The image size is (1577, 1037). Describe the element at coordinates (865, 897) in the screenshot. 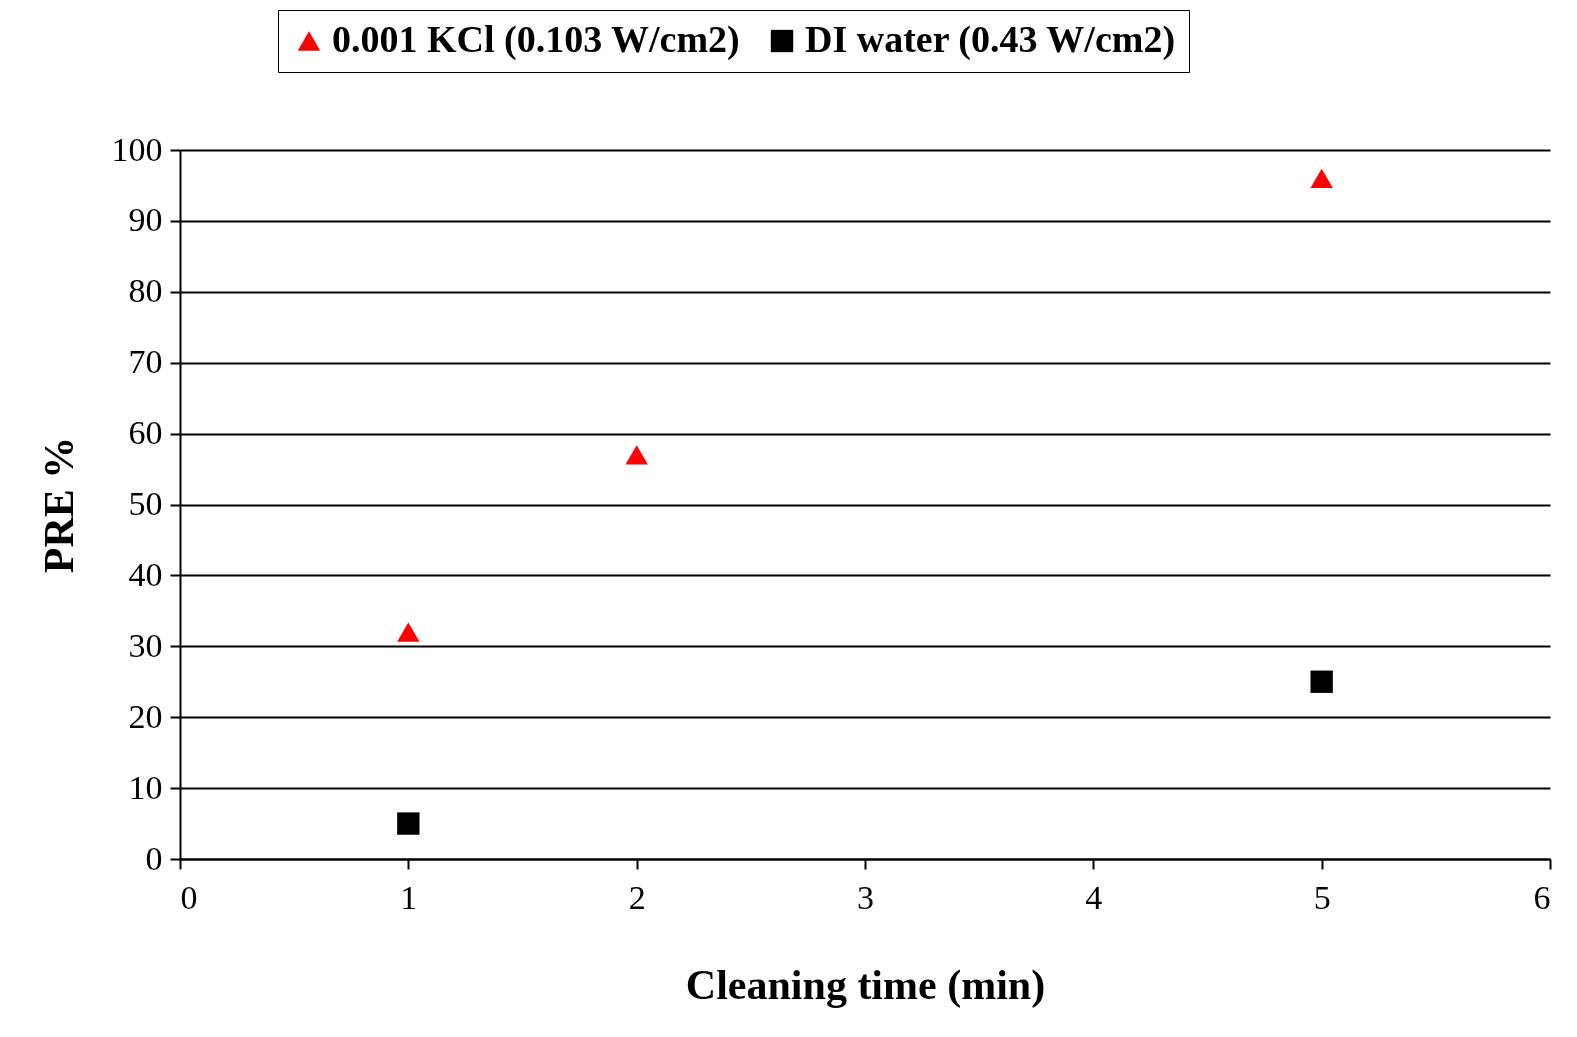

I see `x-tick-label: 3` at that location.